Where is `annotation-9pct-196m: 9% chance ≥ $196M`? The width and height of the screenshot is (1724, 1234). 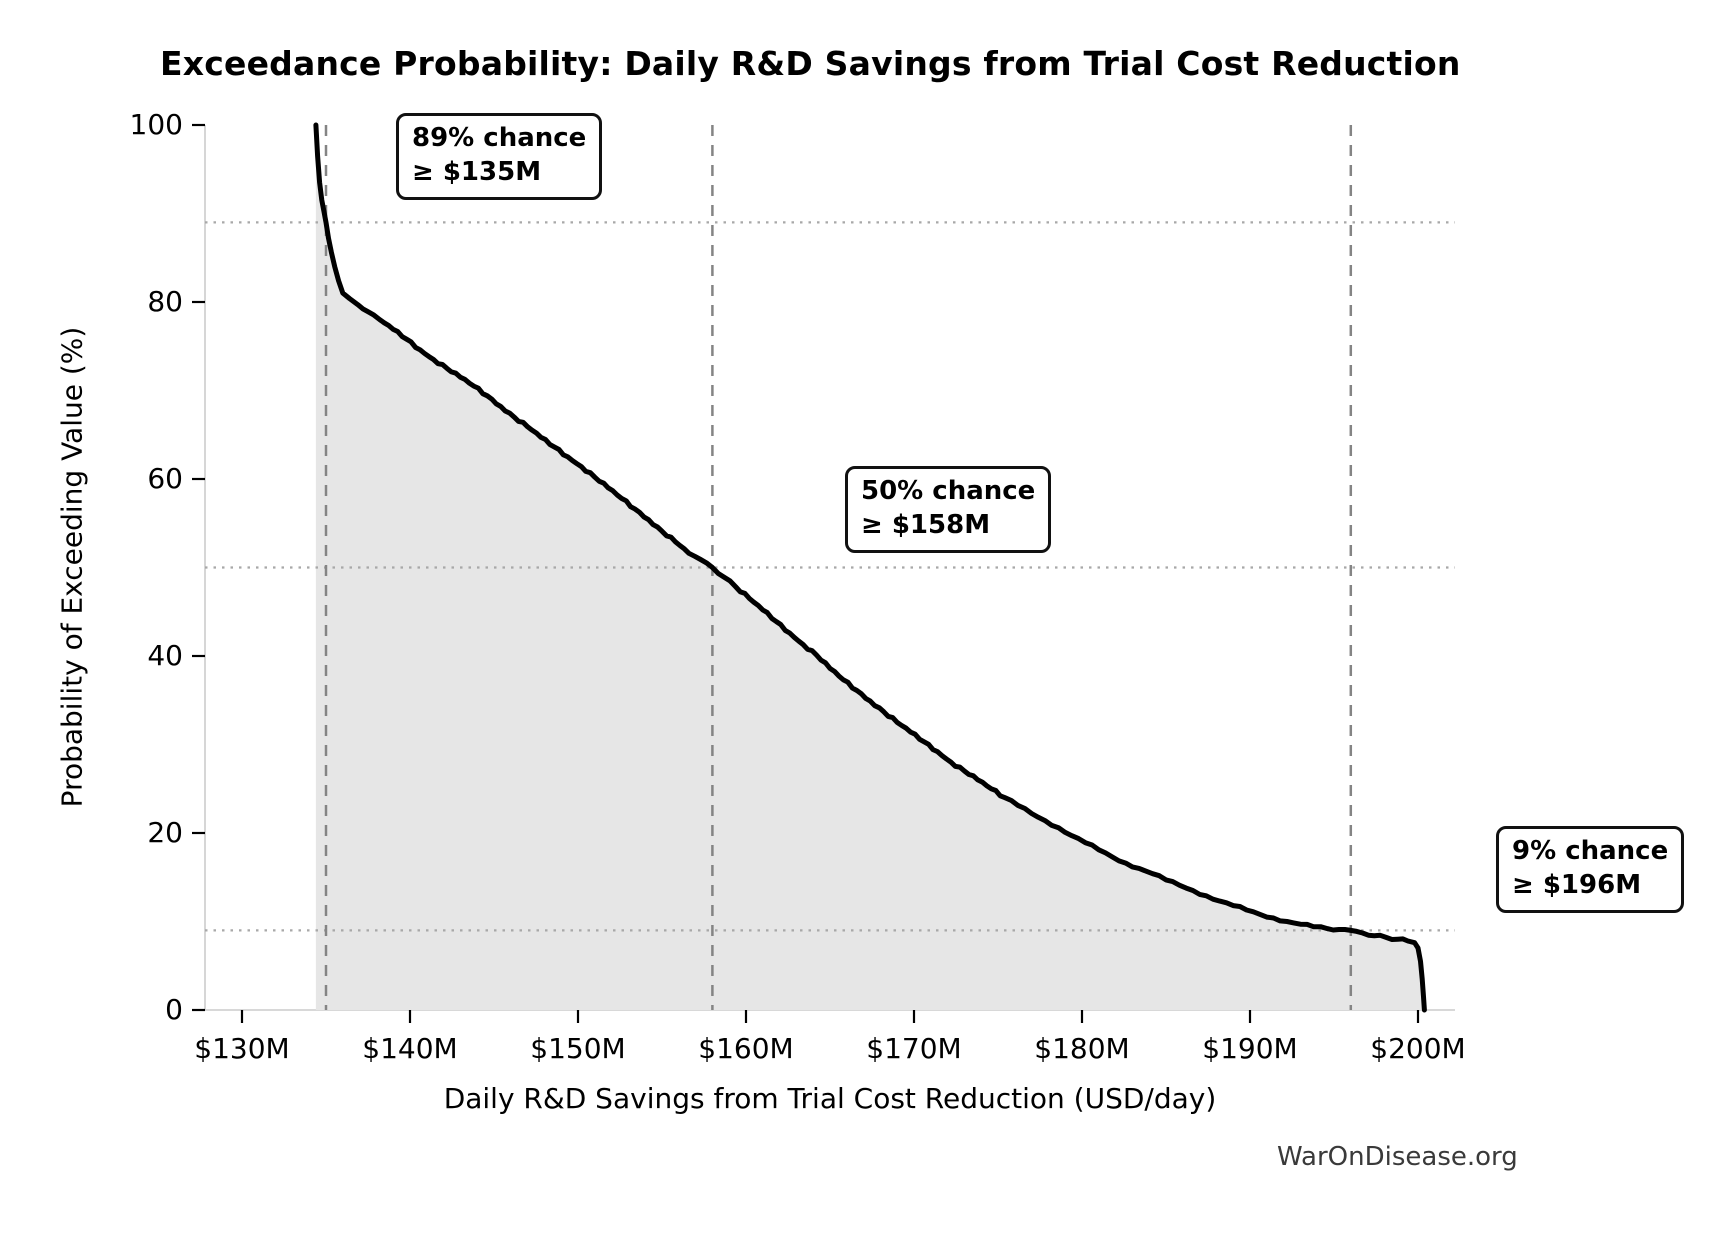
annotation-9pct-196m: 9% chance ≥ $196M is located at coordinates (1590, 869).